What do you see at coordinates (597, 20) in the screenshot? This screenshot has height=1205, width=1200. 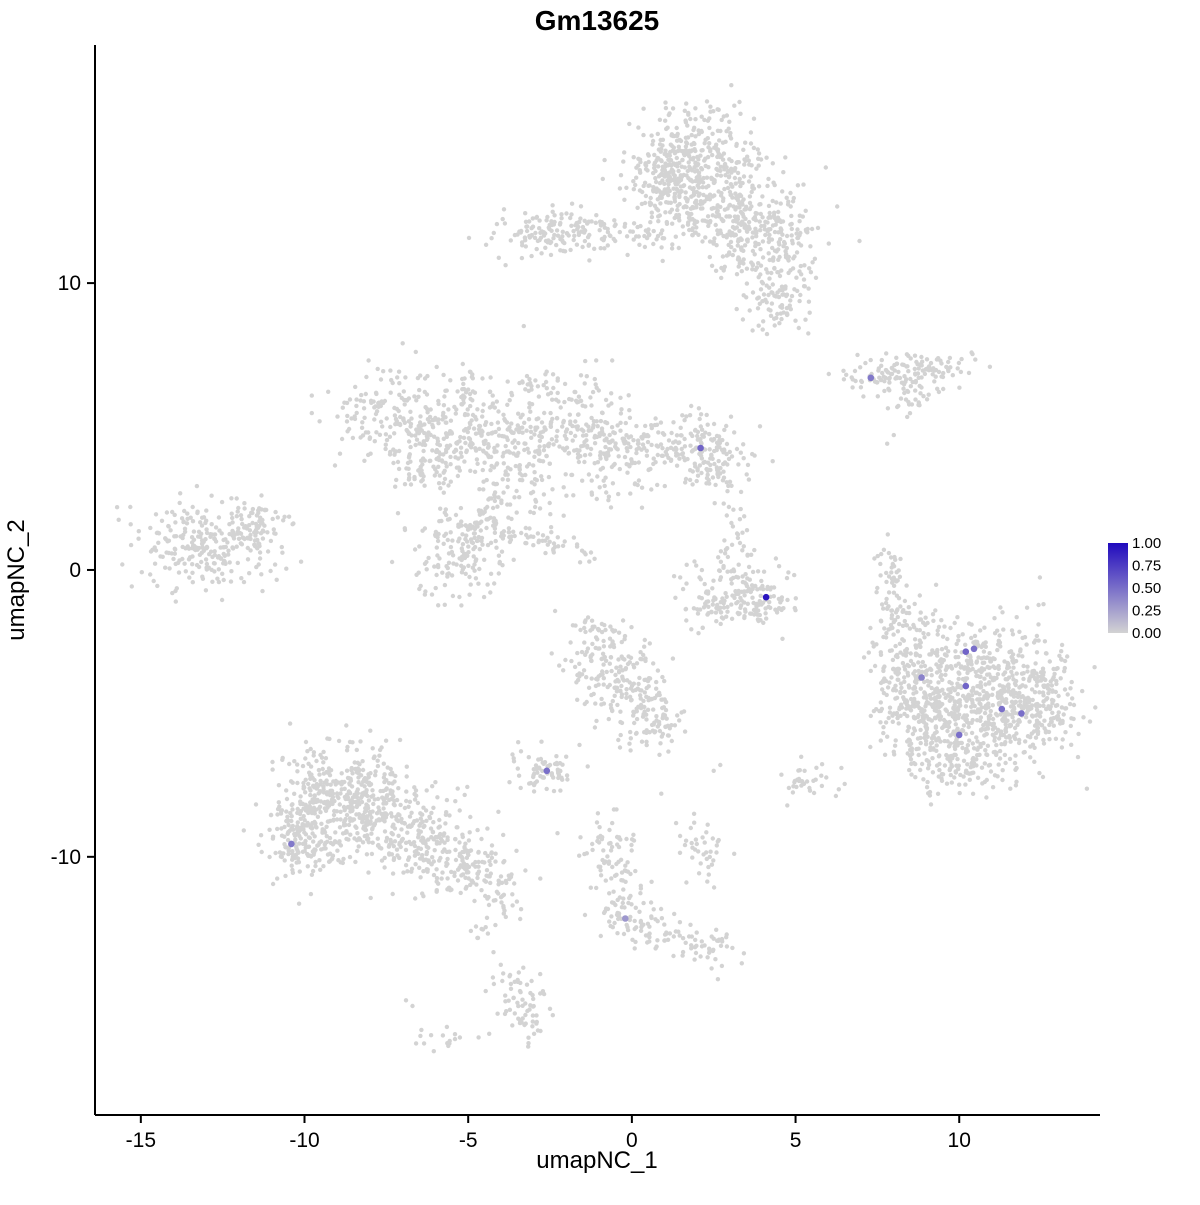 I see `plot-title: Gm13625` at bounding box center [597, 20].